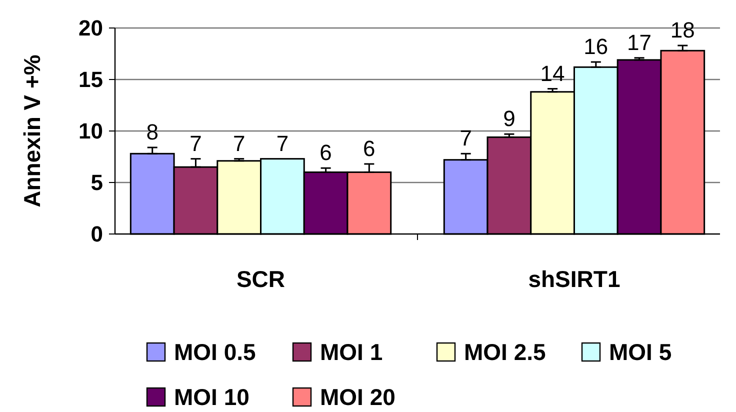  What do you see at coordinates (96, 234) in the screenshot?
I see `y-tick-label: 0` at bounding box center [96, 234].